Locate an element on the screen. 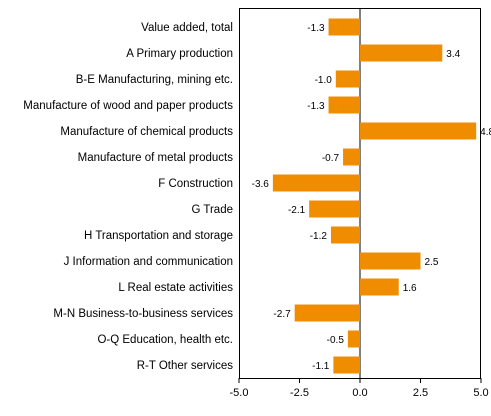  value-label: -0.7 is located at coordinates (331, 158).